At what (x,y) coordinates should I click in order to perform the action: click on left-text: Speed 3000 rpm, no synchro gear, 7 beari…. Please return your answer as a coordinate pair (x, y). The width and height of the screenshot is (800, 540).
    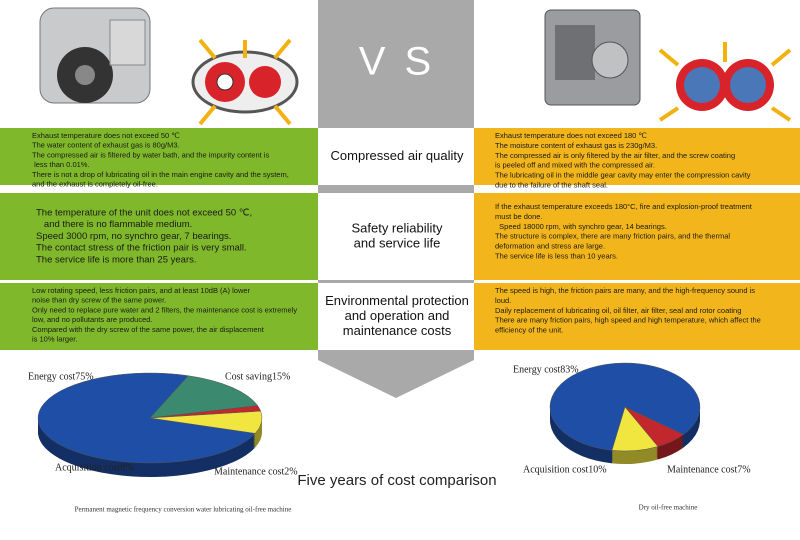
    Looking at the image, I should click on (133, 236).